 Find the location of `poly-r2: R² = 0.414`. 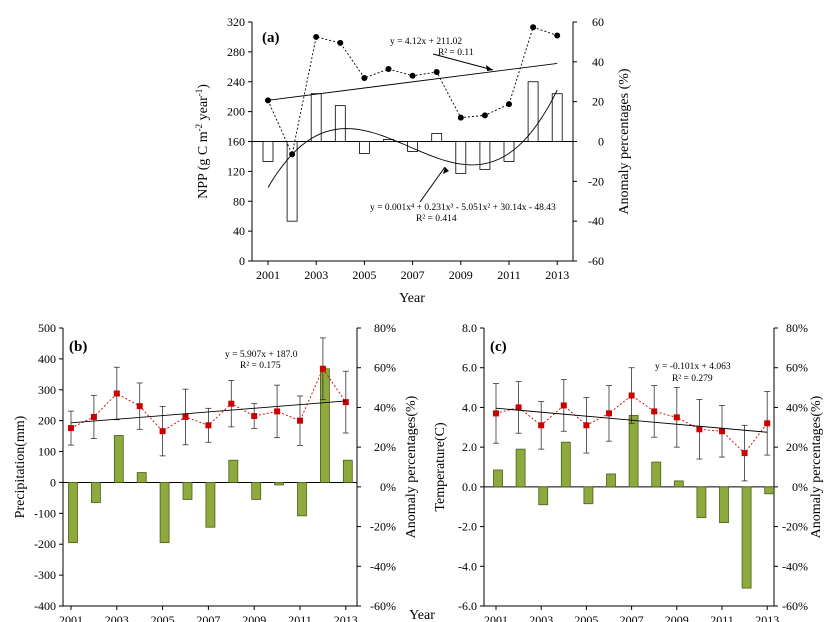

poly-r2: R² = 0.414 is located at coordinates (436, 219).